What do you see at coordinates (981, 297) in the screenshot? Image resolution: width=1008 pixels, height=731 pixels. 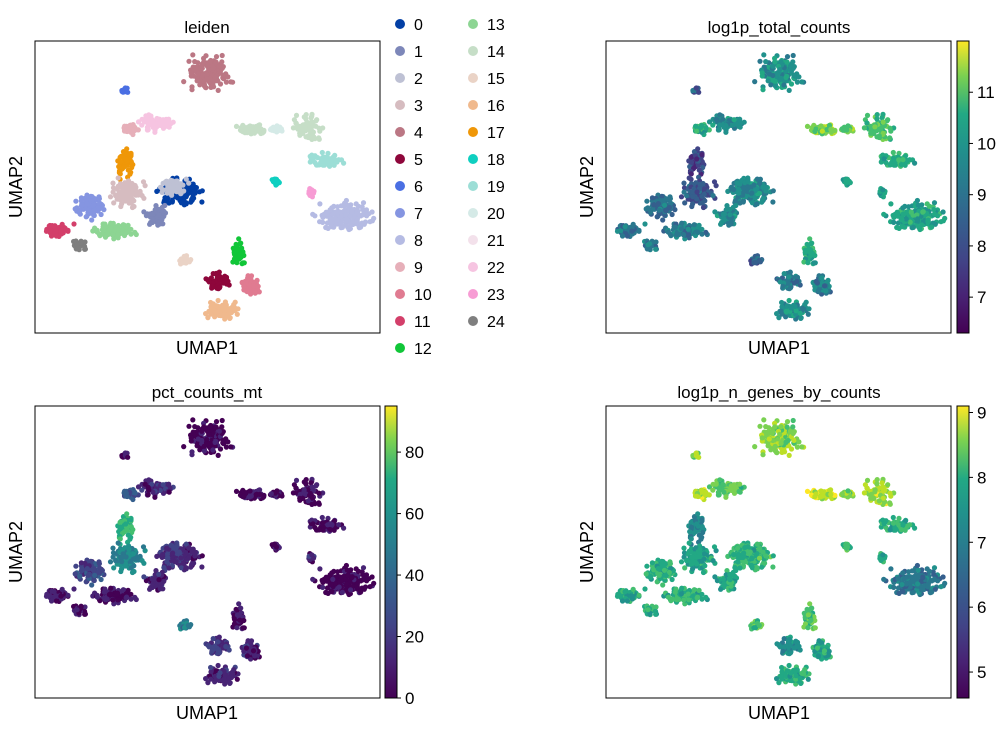 I see `colorbar-tick-label: 7` at bounding box center [981, 297].